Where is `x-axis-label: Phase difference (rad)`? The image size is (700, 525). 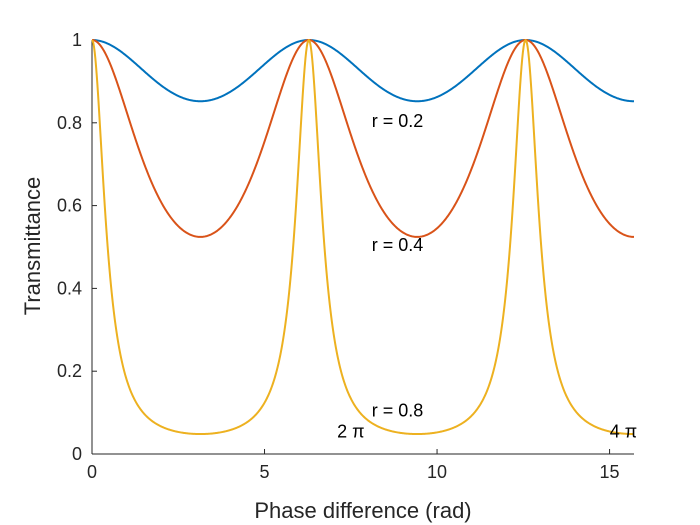
x-axis-label: Phase difference (rad) is located at coordinates (362, 510).